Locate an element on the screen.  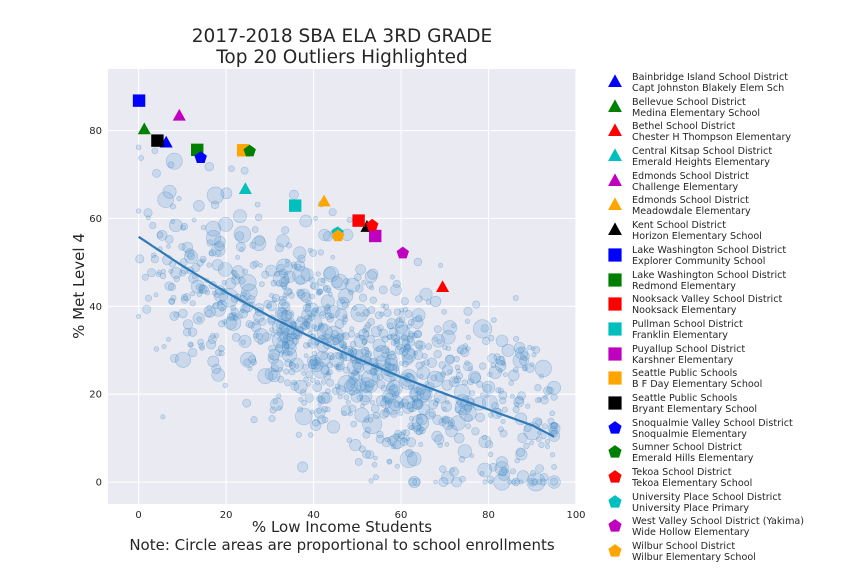
y-tick-label: 20 is located at coordinates (95, 395).